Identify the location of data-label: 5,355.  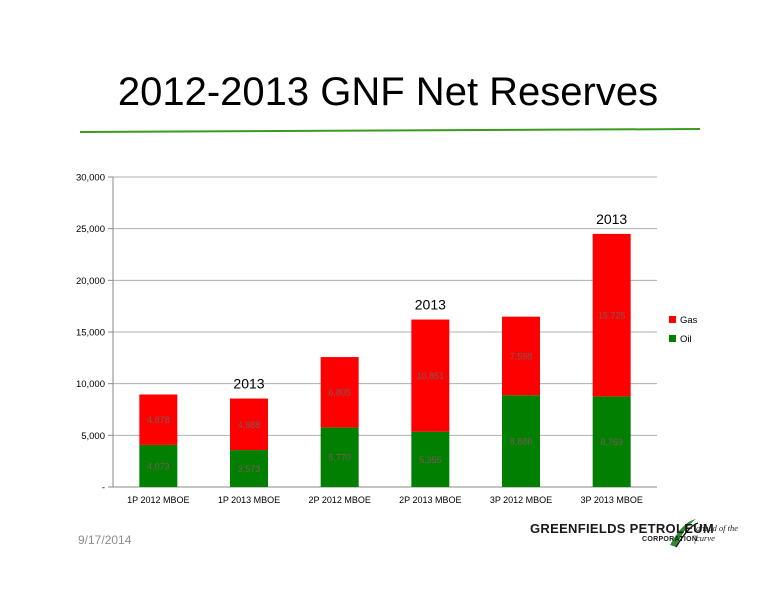
(430, 460).